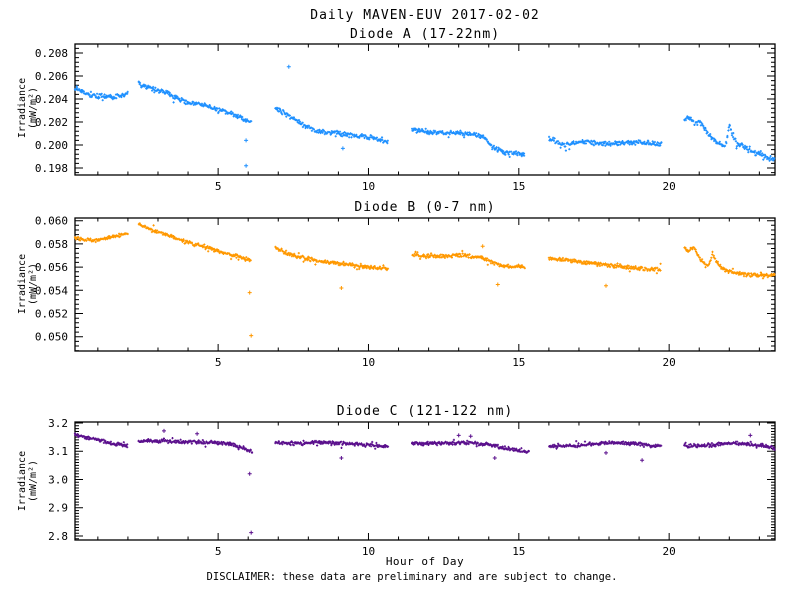 This screenshot has width=800, height=600. I want to click on y-tick-label: 0.198, so click(51, 168).